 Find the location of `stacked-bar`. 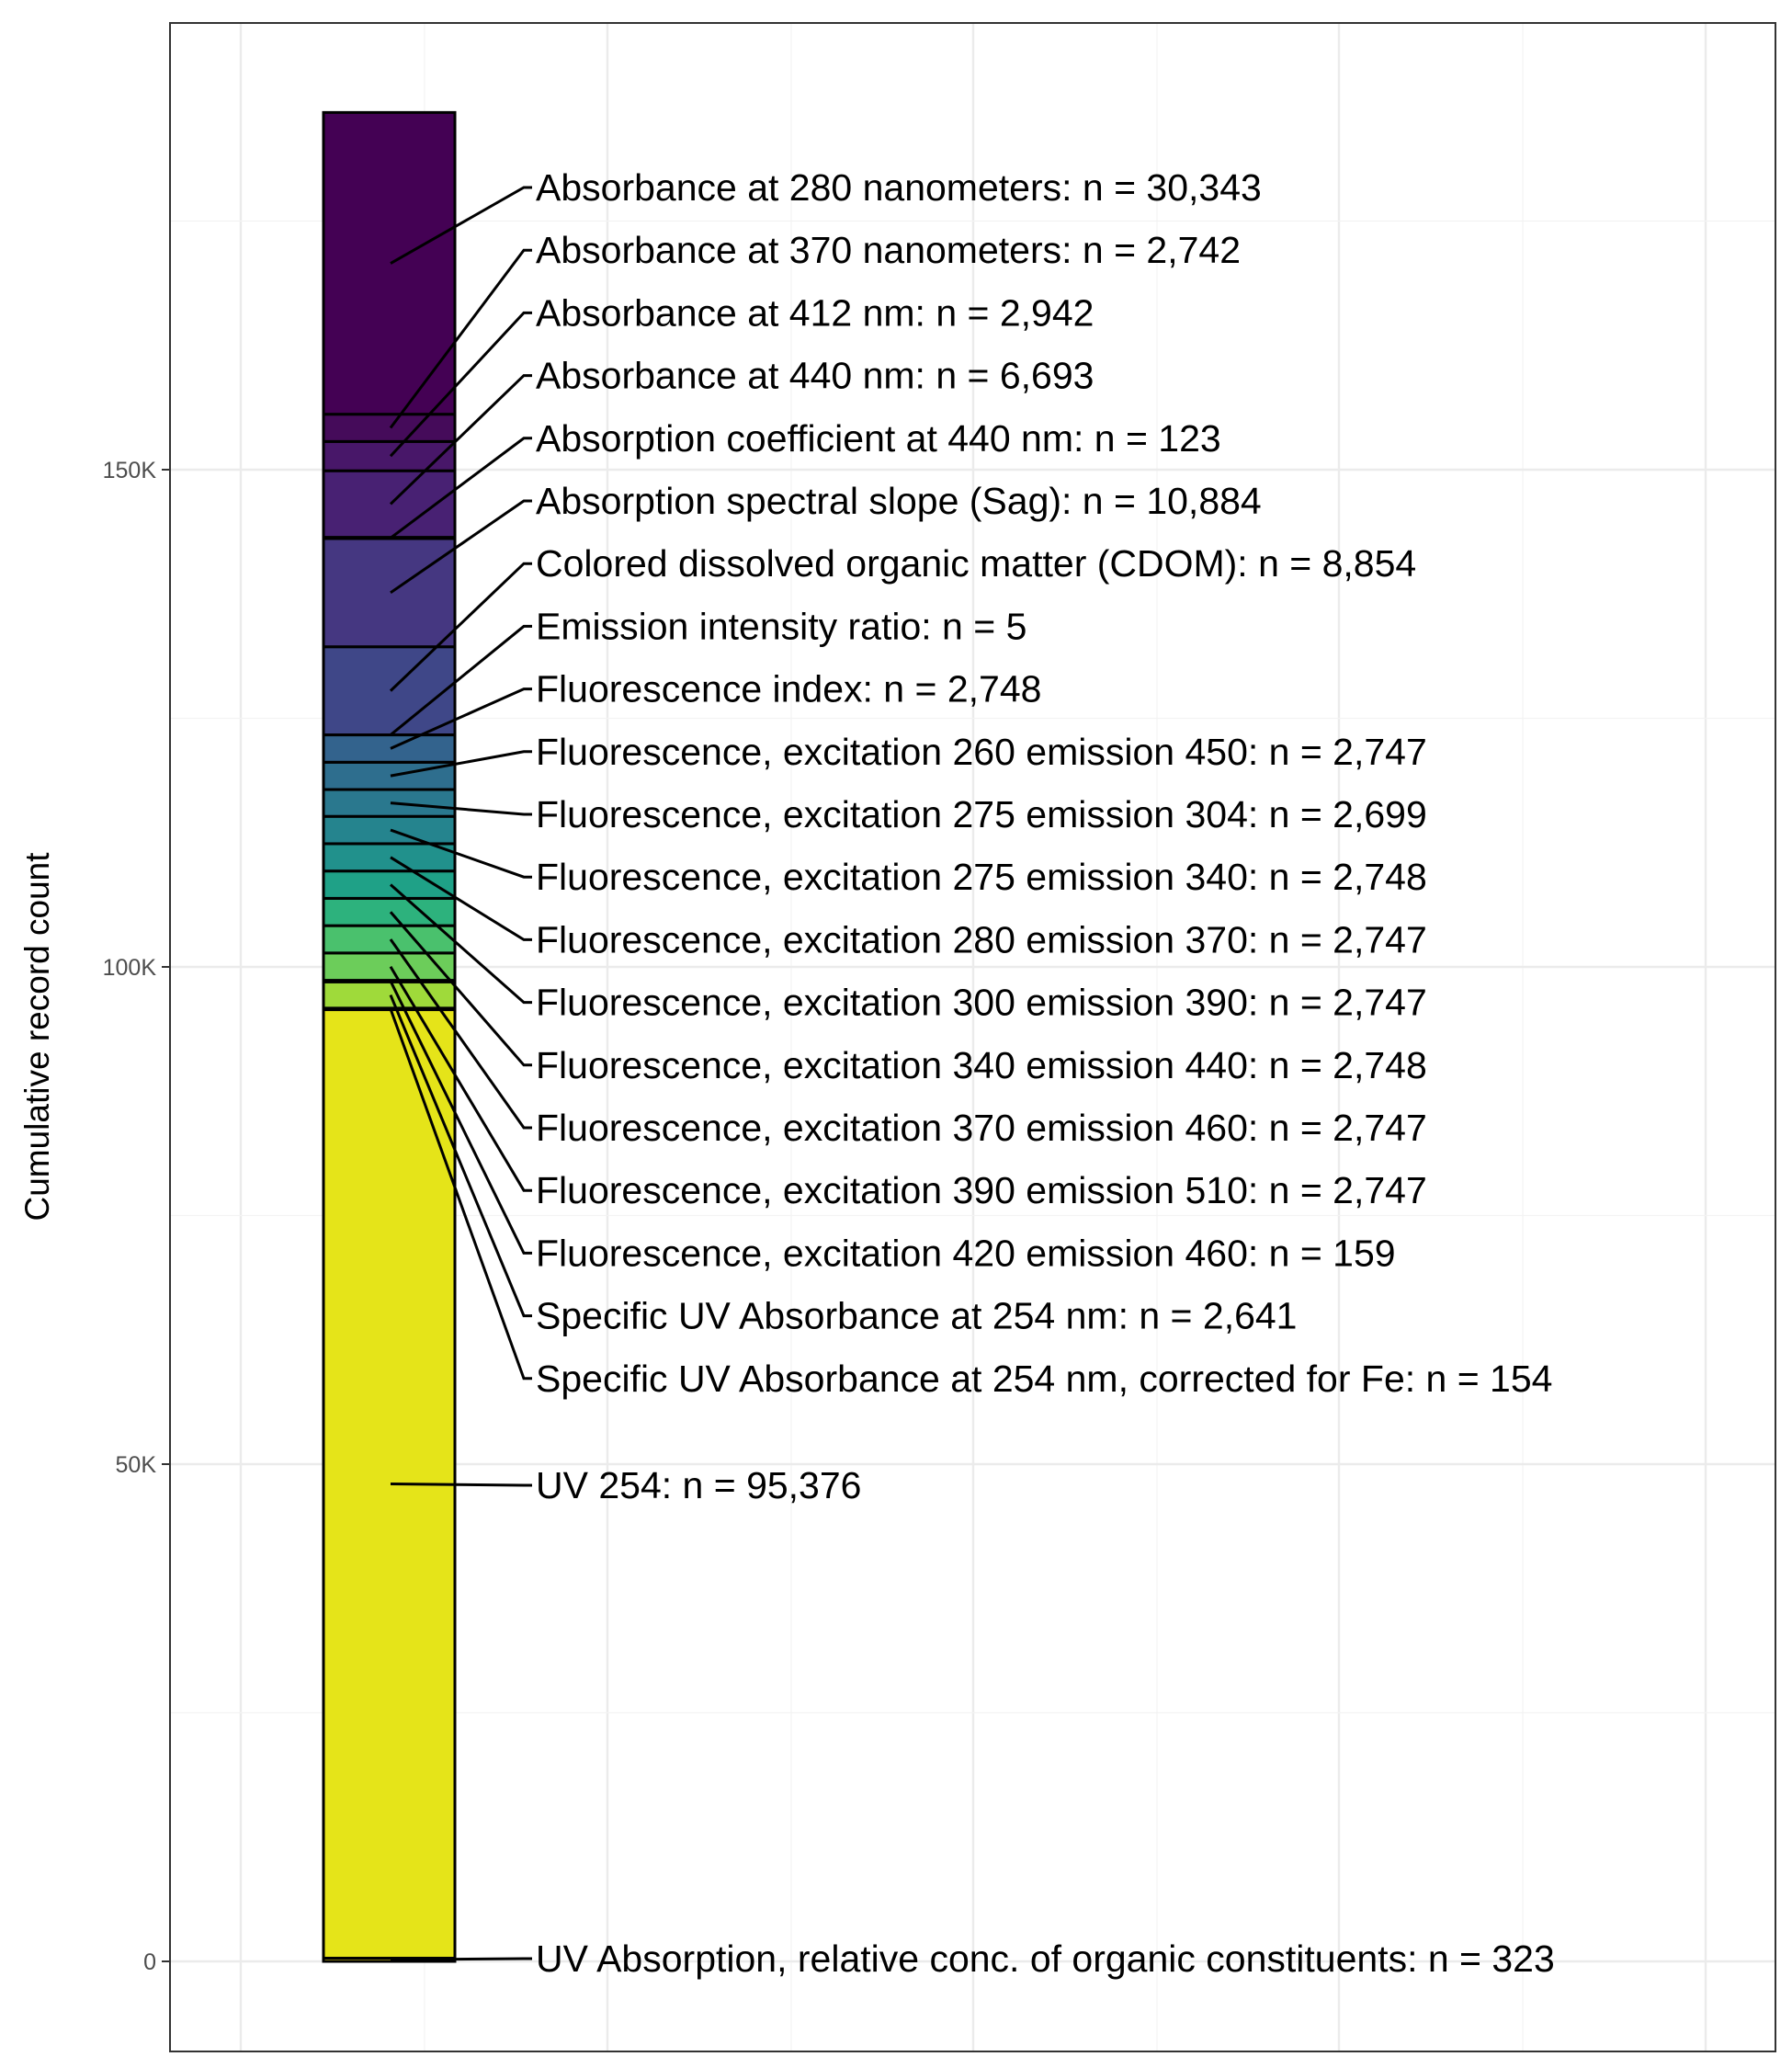

stacked-bar is located at coordinates (389, 1036).